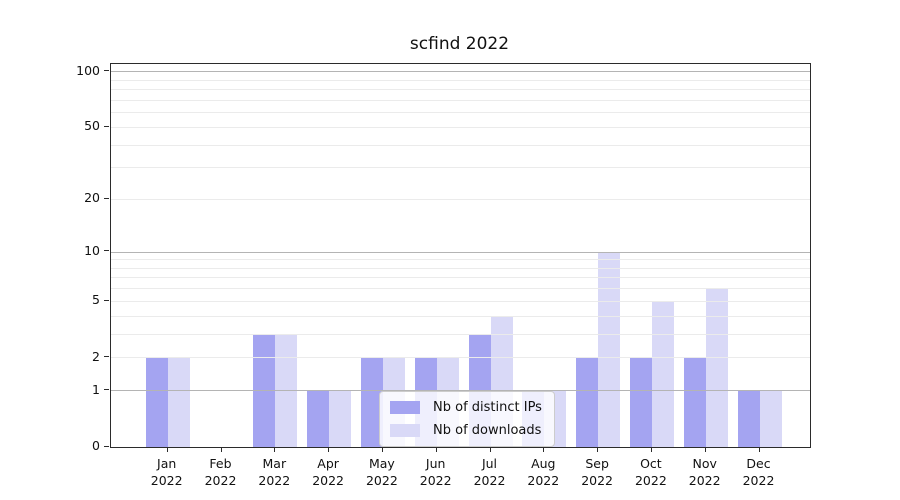 The height and width of the screenshot is (500, 900). Describe the element at coordinates (487, 430) in the screenshot. I see `legend-label: Nb of downloads` at that location.